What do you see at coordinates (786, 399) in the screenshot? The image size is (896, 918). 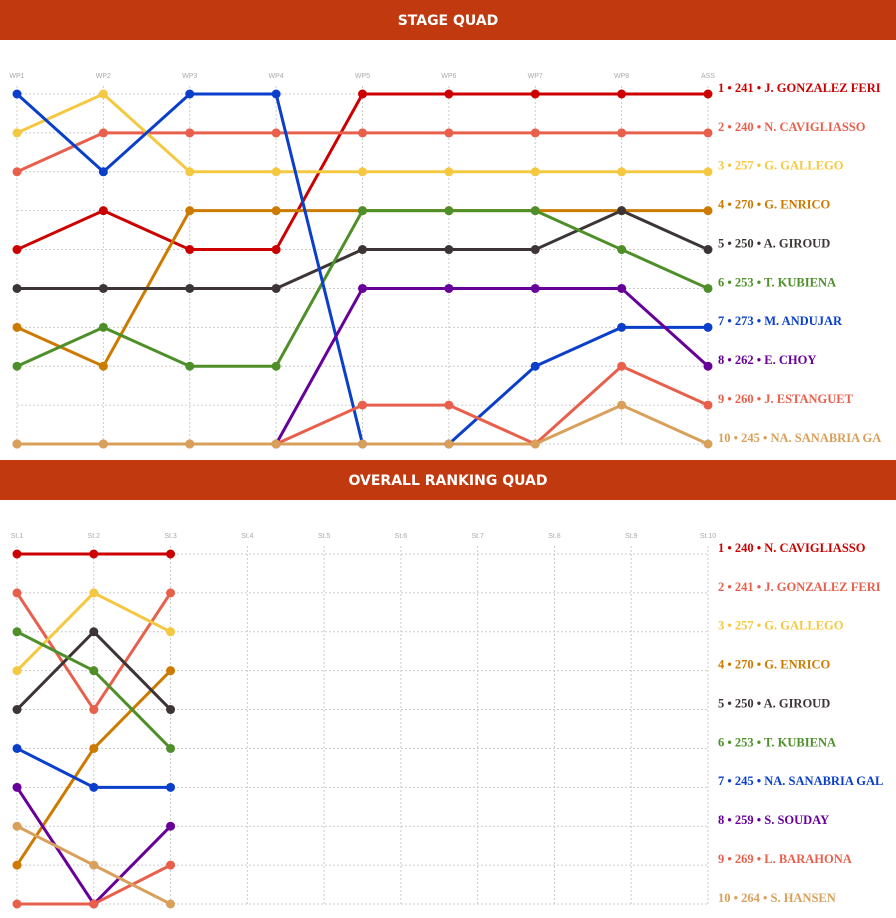 I see `legend-label: 9 • 260 • J. ESTANGUET` at bounding box center [786, 399].